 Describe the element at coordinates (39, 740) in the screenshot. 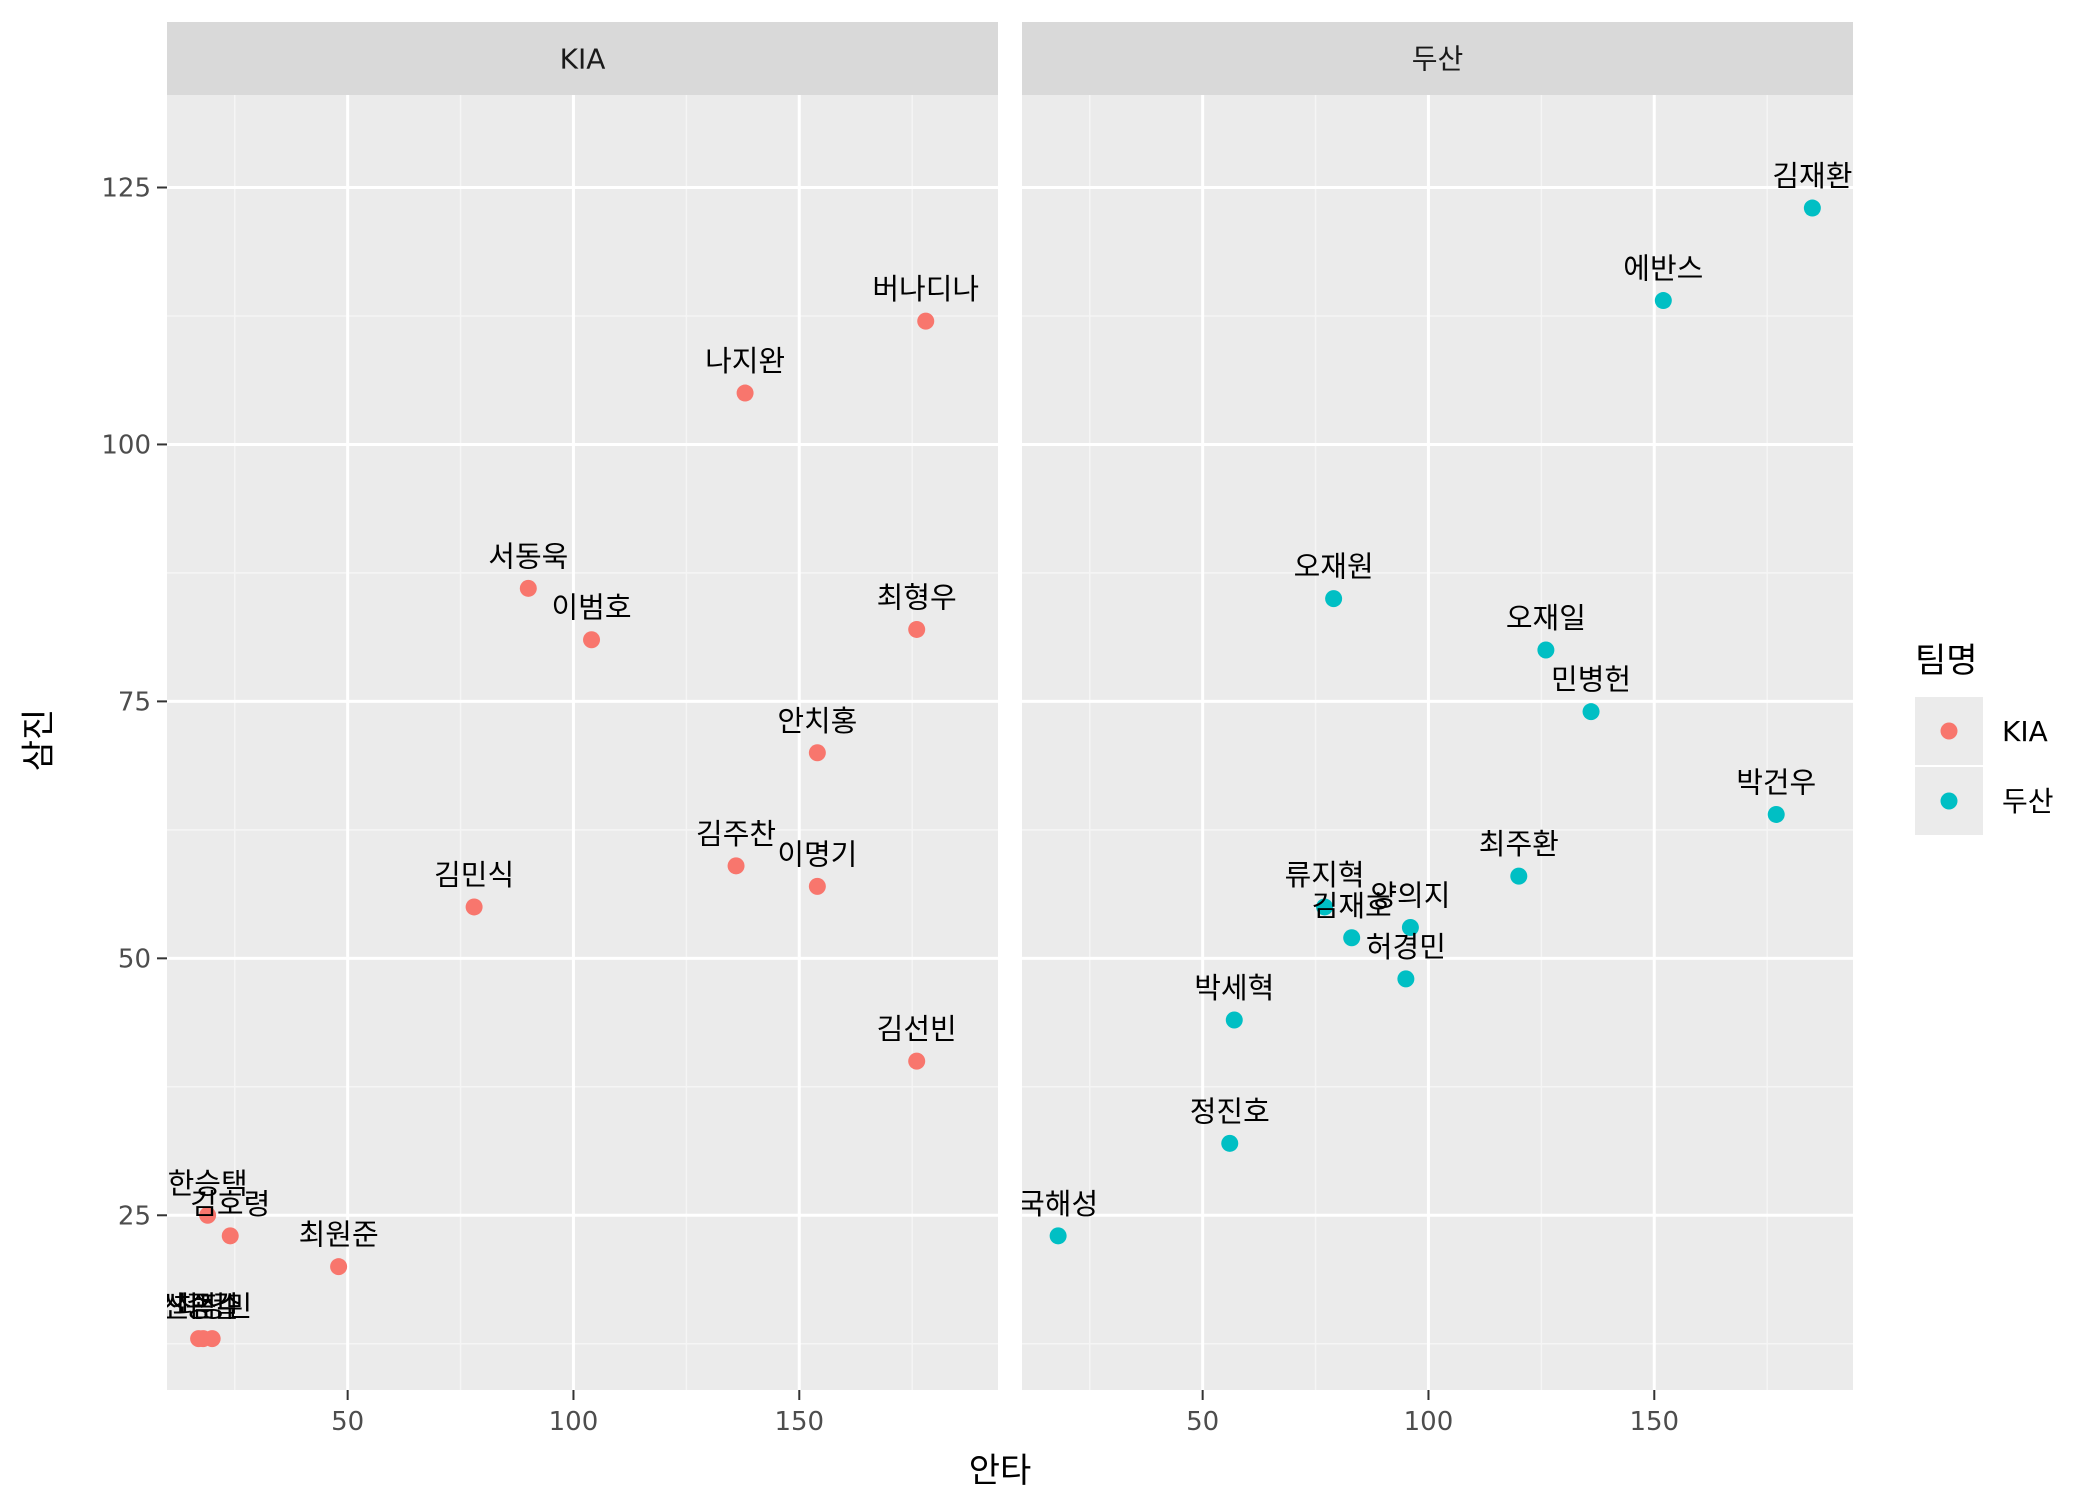

I see `y-axis-title: 삼진` at that location.